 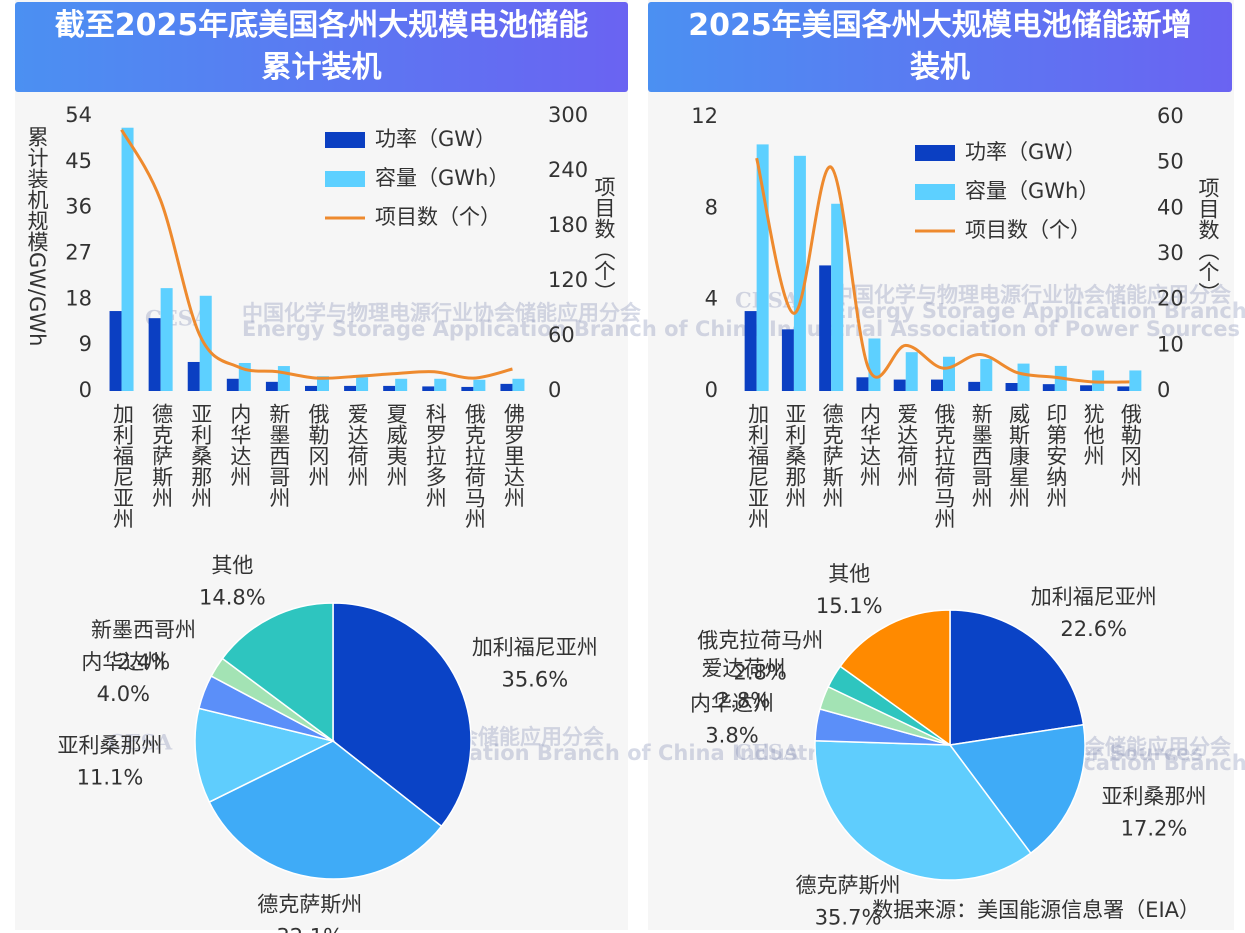 I want to click on x-tick-label: 夏威夷州, so click(x=396, y=445).